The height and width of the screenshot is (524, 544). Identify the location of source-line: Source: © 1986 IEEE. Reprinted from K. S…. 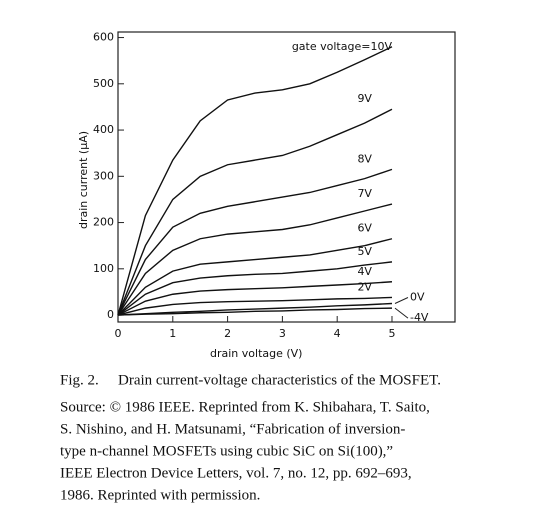
(245, 407).